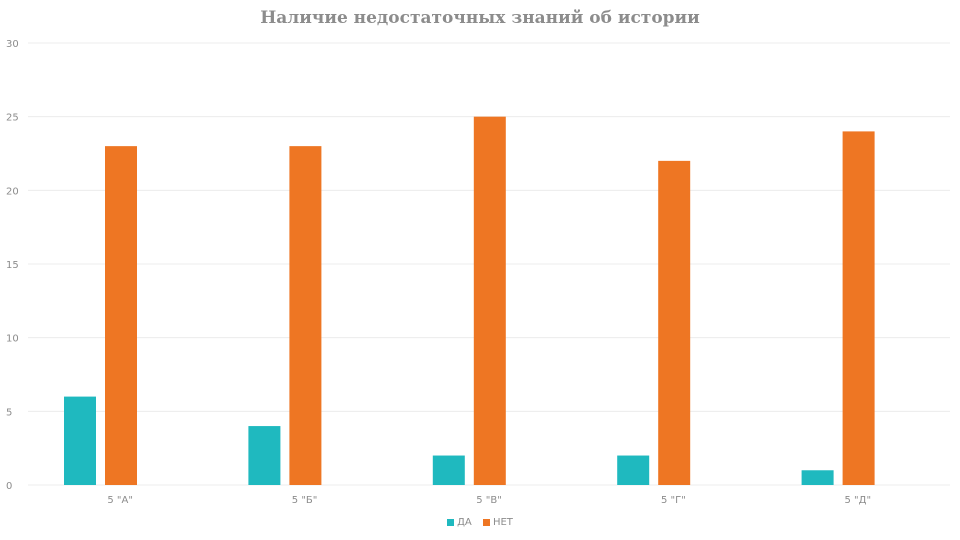 This screenshot has width=960, height=540. Describe the element at coordinates (464, 522) in the screenshot. I see `legend-label-da: ДА` at that location.